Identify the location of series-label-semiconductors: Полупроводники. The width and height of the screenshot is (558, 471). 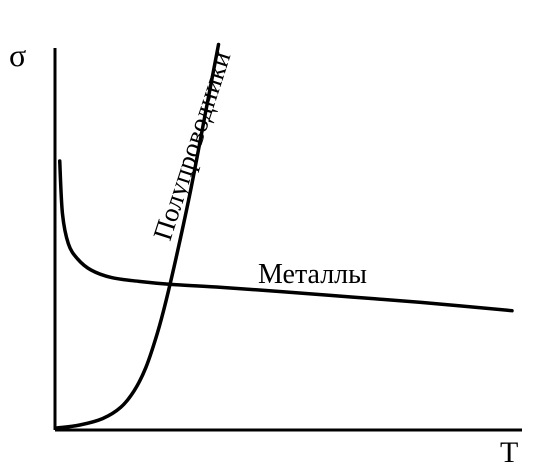
(191, 146).